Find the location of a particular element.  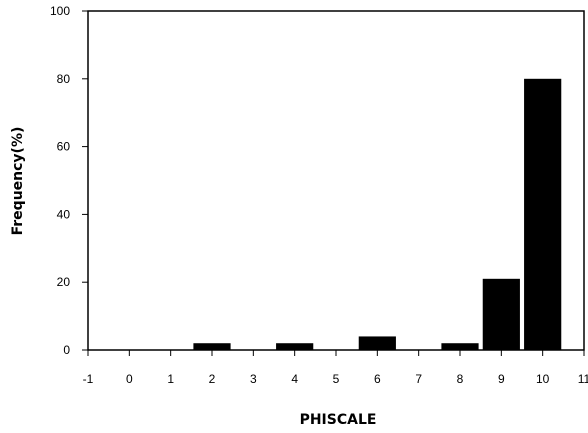

y-tick-label: 80 is located at coordinates (64, 79).